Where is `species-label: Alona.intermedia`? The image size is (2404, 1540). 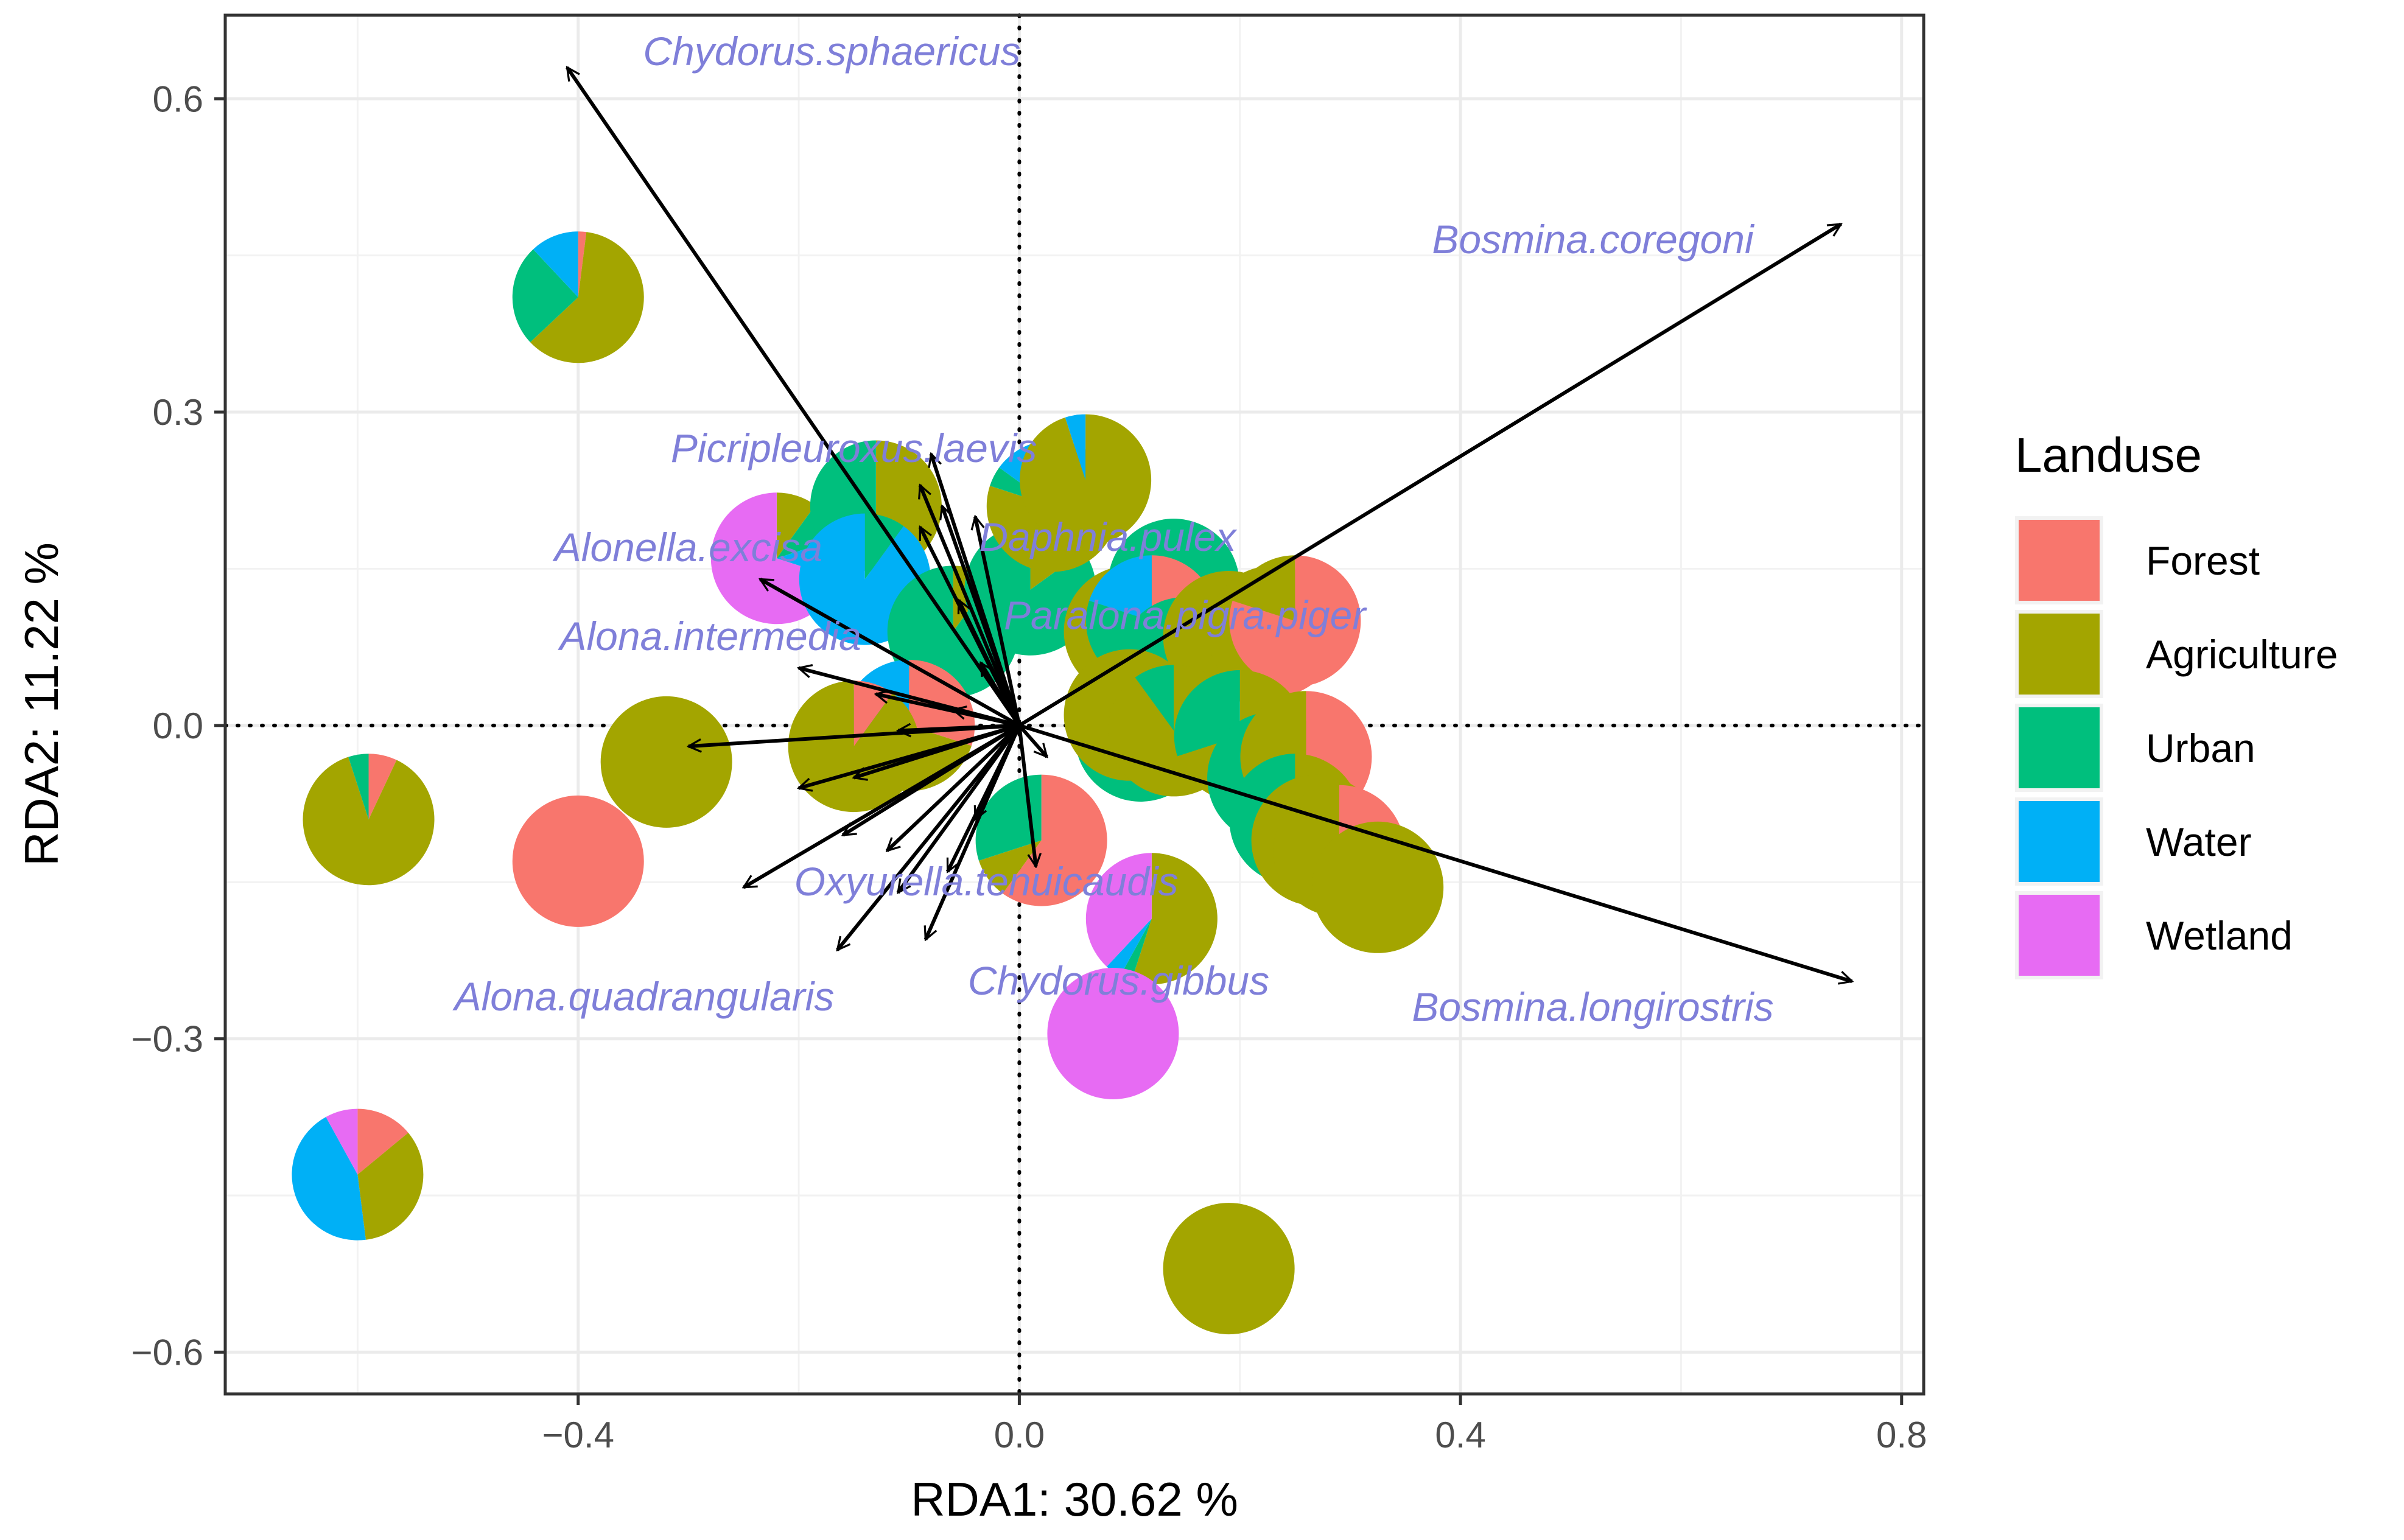 species-label: Alona.intermedia is located at coordinates (709, 636).